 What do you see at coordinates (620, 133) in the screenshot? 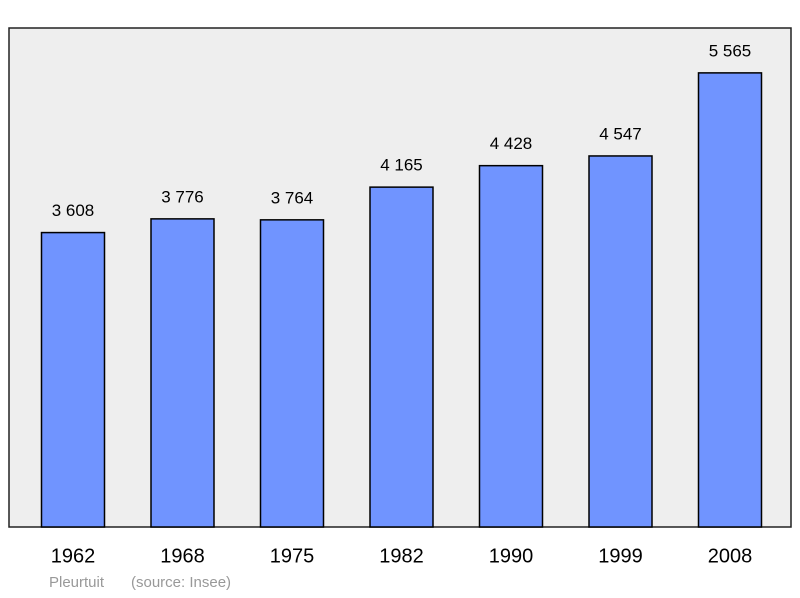
I see `value-label: 4 547` at bounding box center [620, 133].